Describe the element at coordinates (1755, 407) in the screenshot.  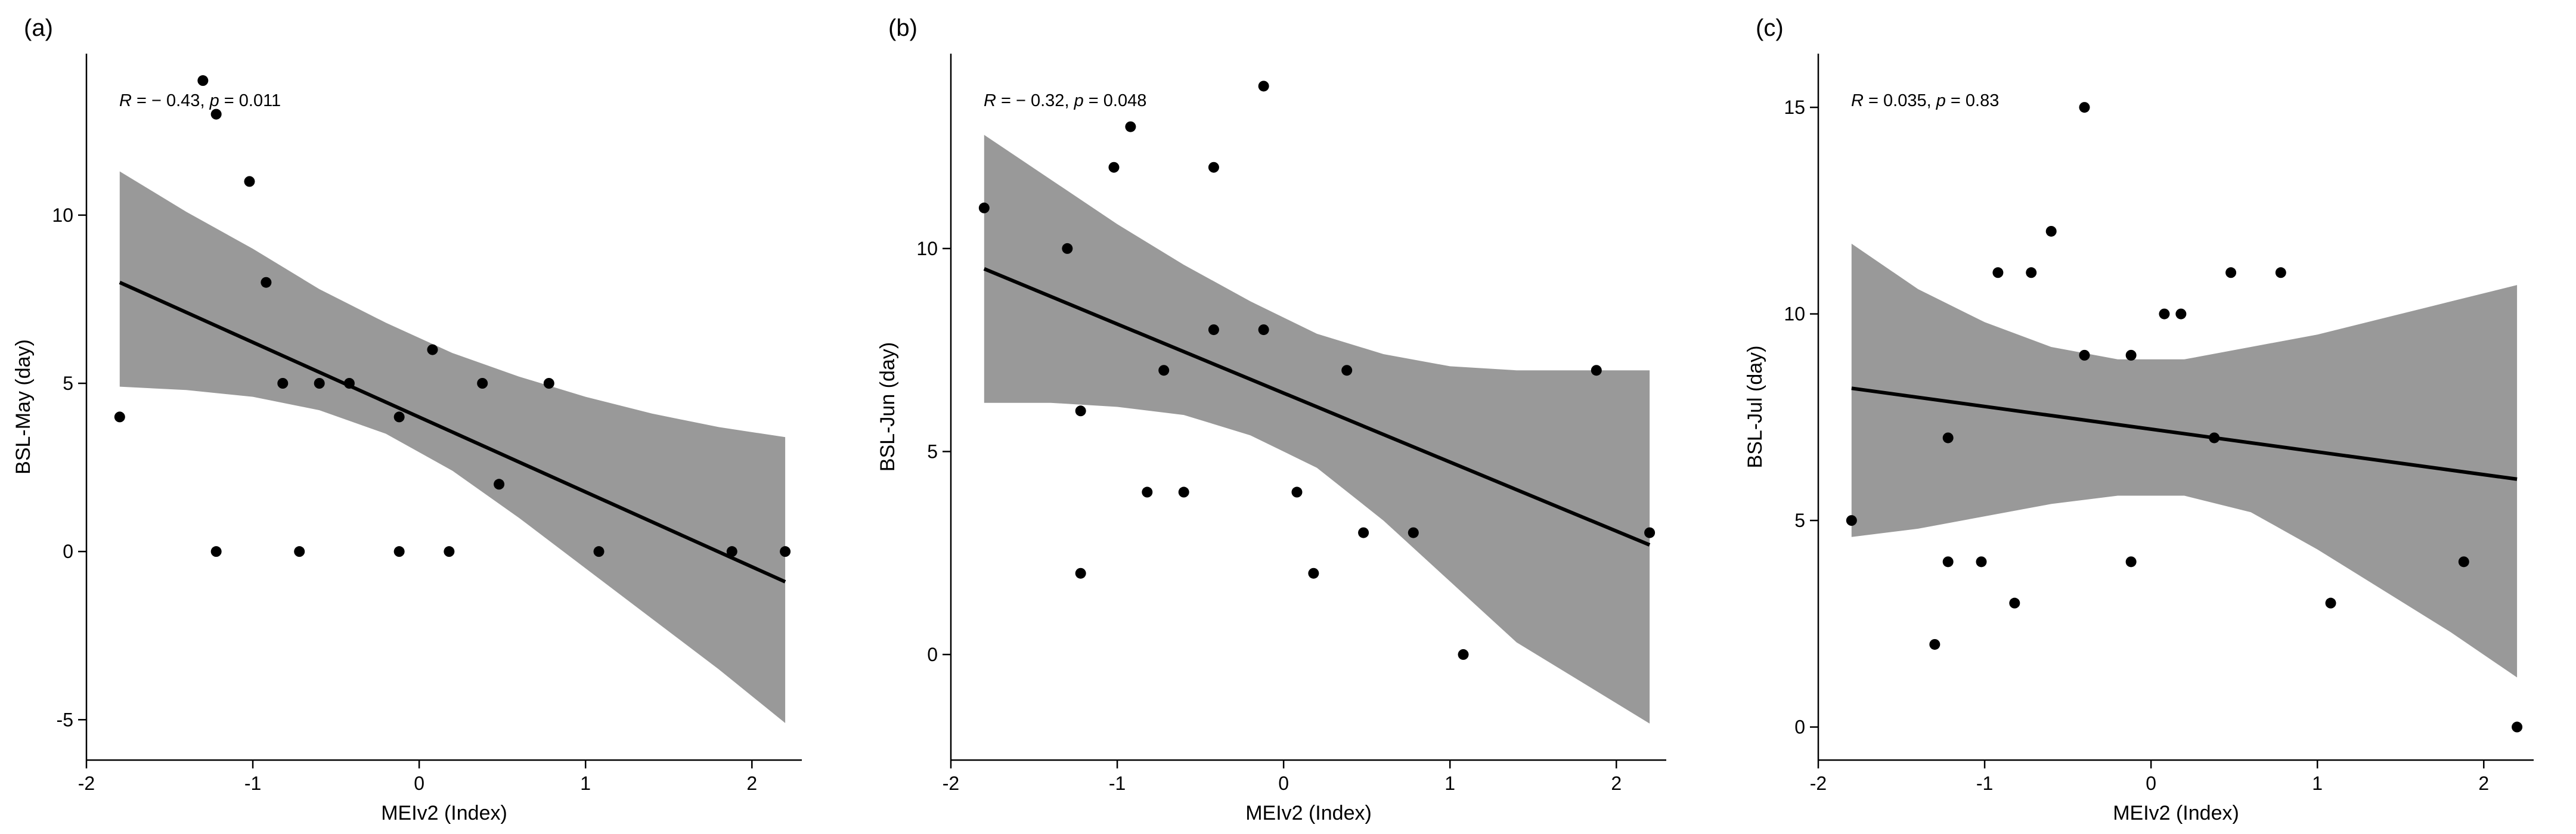
I see `y-axis-title: BSL-Jul (day)` at that location.